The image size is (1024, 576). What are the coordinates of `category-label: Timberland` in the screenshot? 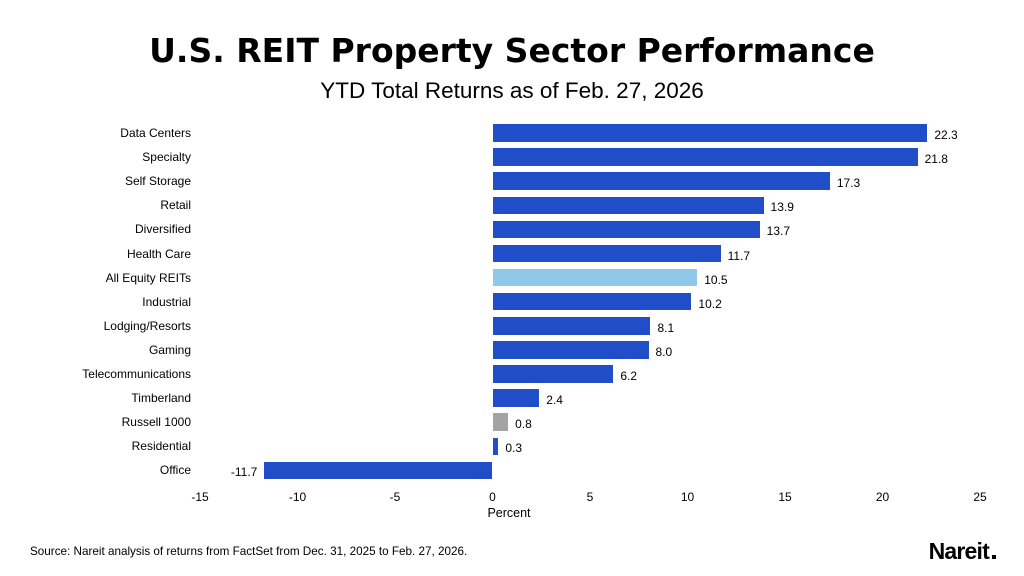 It's located at (161, 398).